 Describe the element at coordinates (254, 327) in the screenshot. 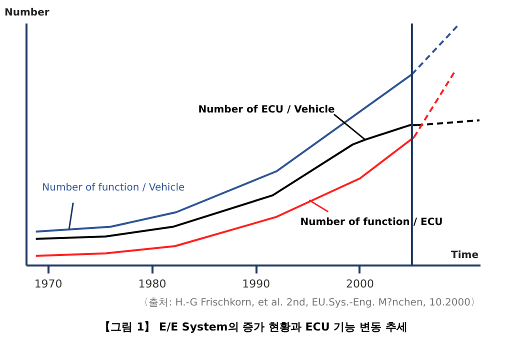

I see `text: 【그림 1】 E/E System의 증가 현황과 ECU 기능 변동 추세` at that location.